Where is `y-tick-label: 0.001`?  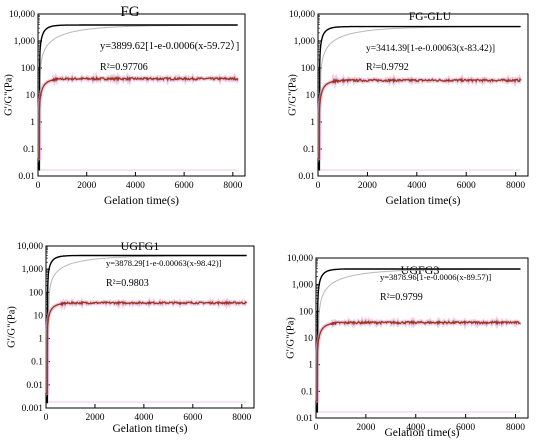 y-tick-label: 0.001 is located at coordinates (33, 409).